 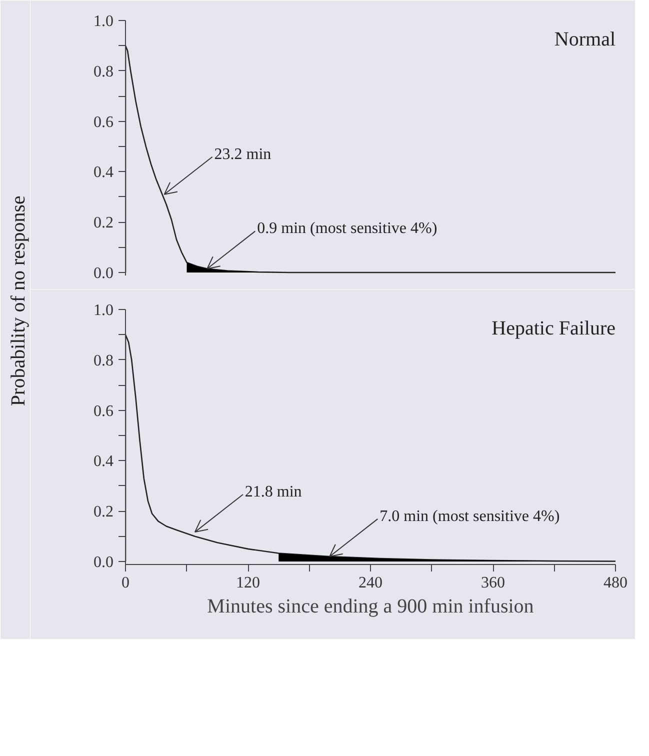 I want to click on chart-title: Normal, so click(x=585, y=39).